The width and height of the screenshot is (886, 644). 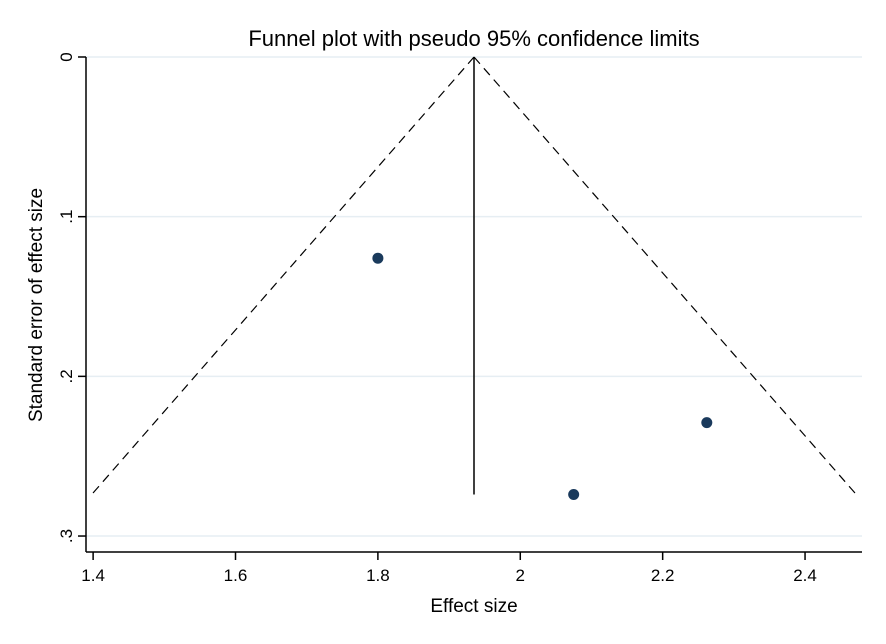 I want to click on y-axis-label: Standard error of effect size, so click(x=36, y=305).